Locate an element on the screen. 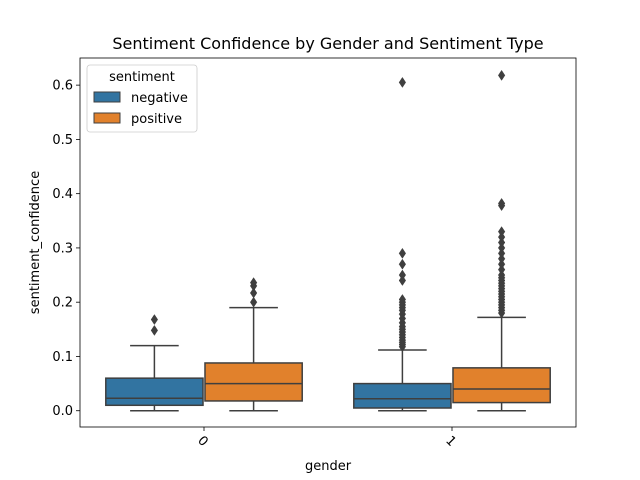 This screenshot has width=640, height=480. legend-swatch-negative is located at coordinates (107, 97).